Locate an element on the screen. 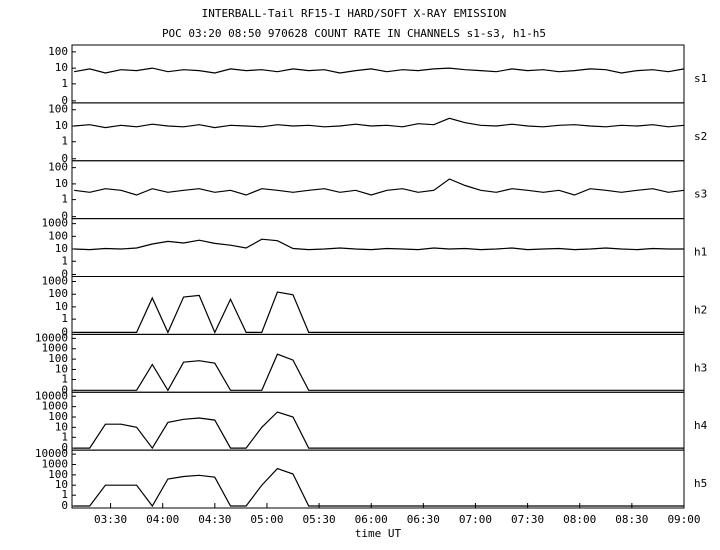 Image resolution: width=720 pixels, height=550 pixels. panel-label: h2 is located at coordinates (700, 309).